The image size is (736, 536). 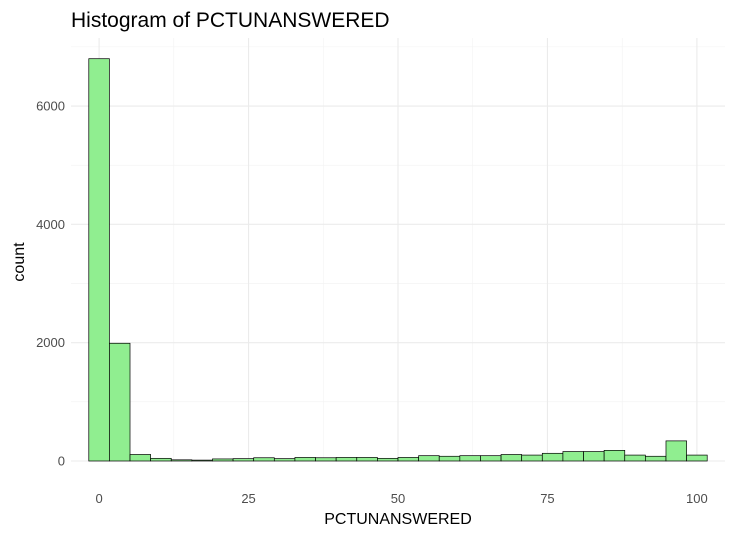 I want to click on chart-title: Histogram of PCTUNANSWERED, so click(x=230, y=20).